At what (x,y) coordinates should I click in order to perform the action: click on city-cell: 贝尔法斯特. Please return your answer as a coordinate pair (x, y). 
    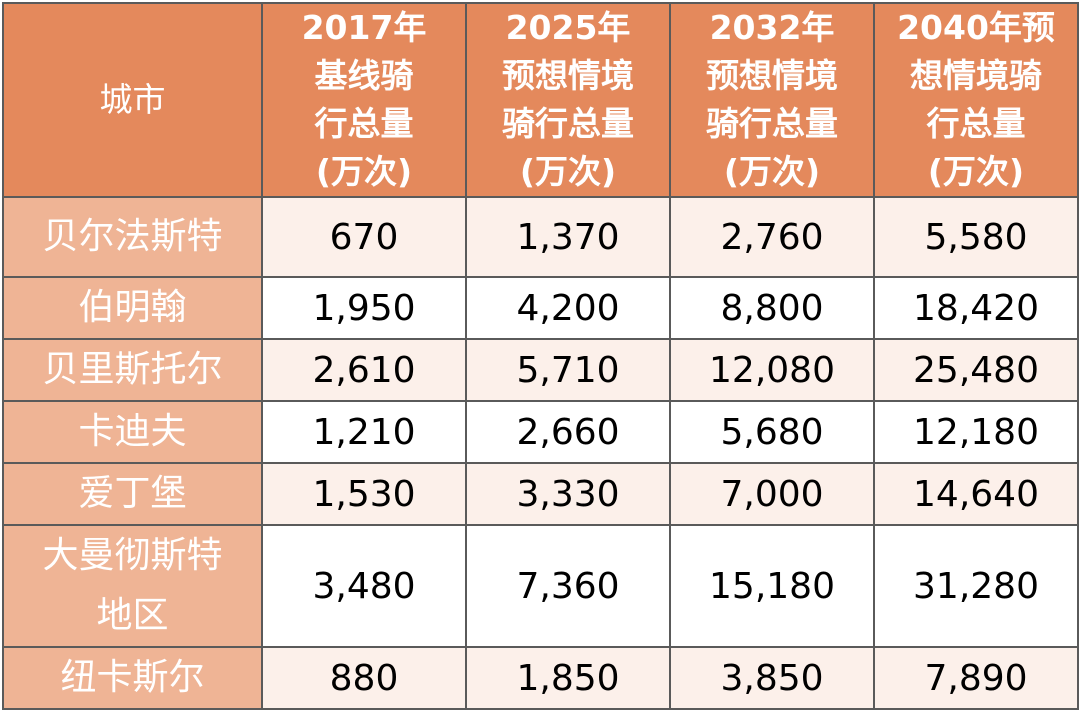
    Looking at the image, I should click on (132, 237).